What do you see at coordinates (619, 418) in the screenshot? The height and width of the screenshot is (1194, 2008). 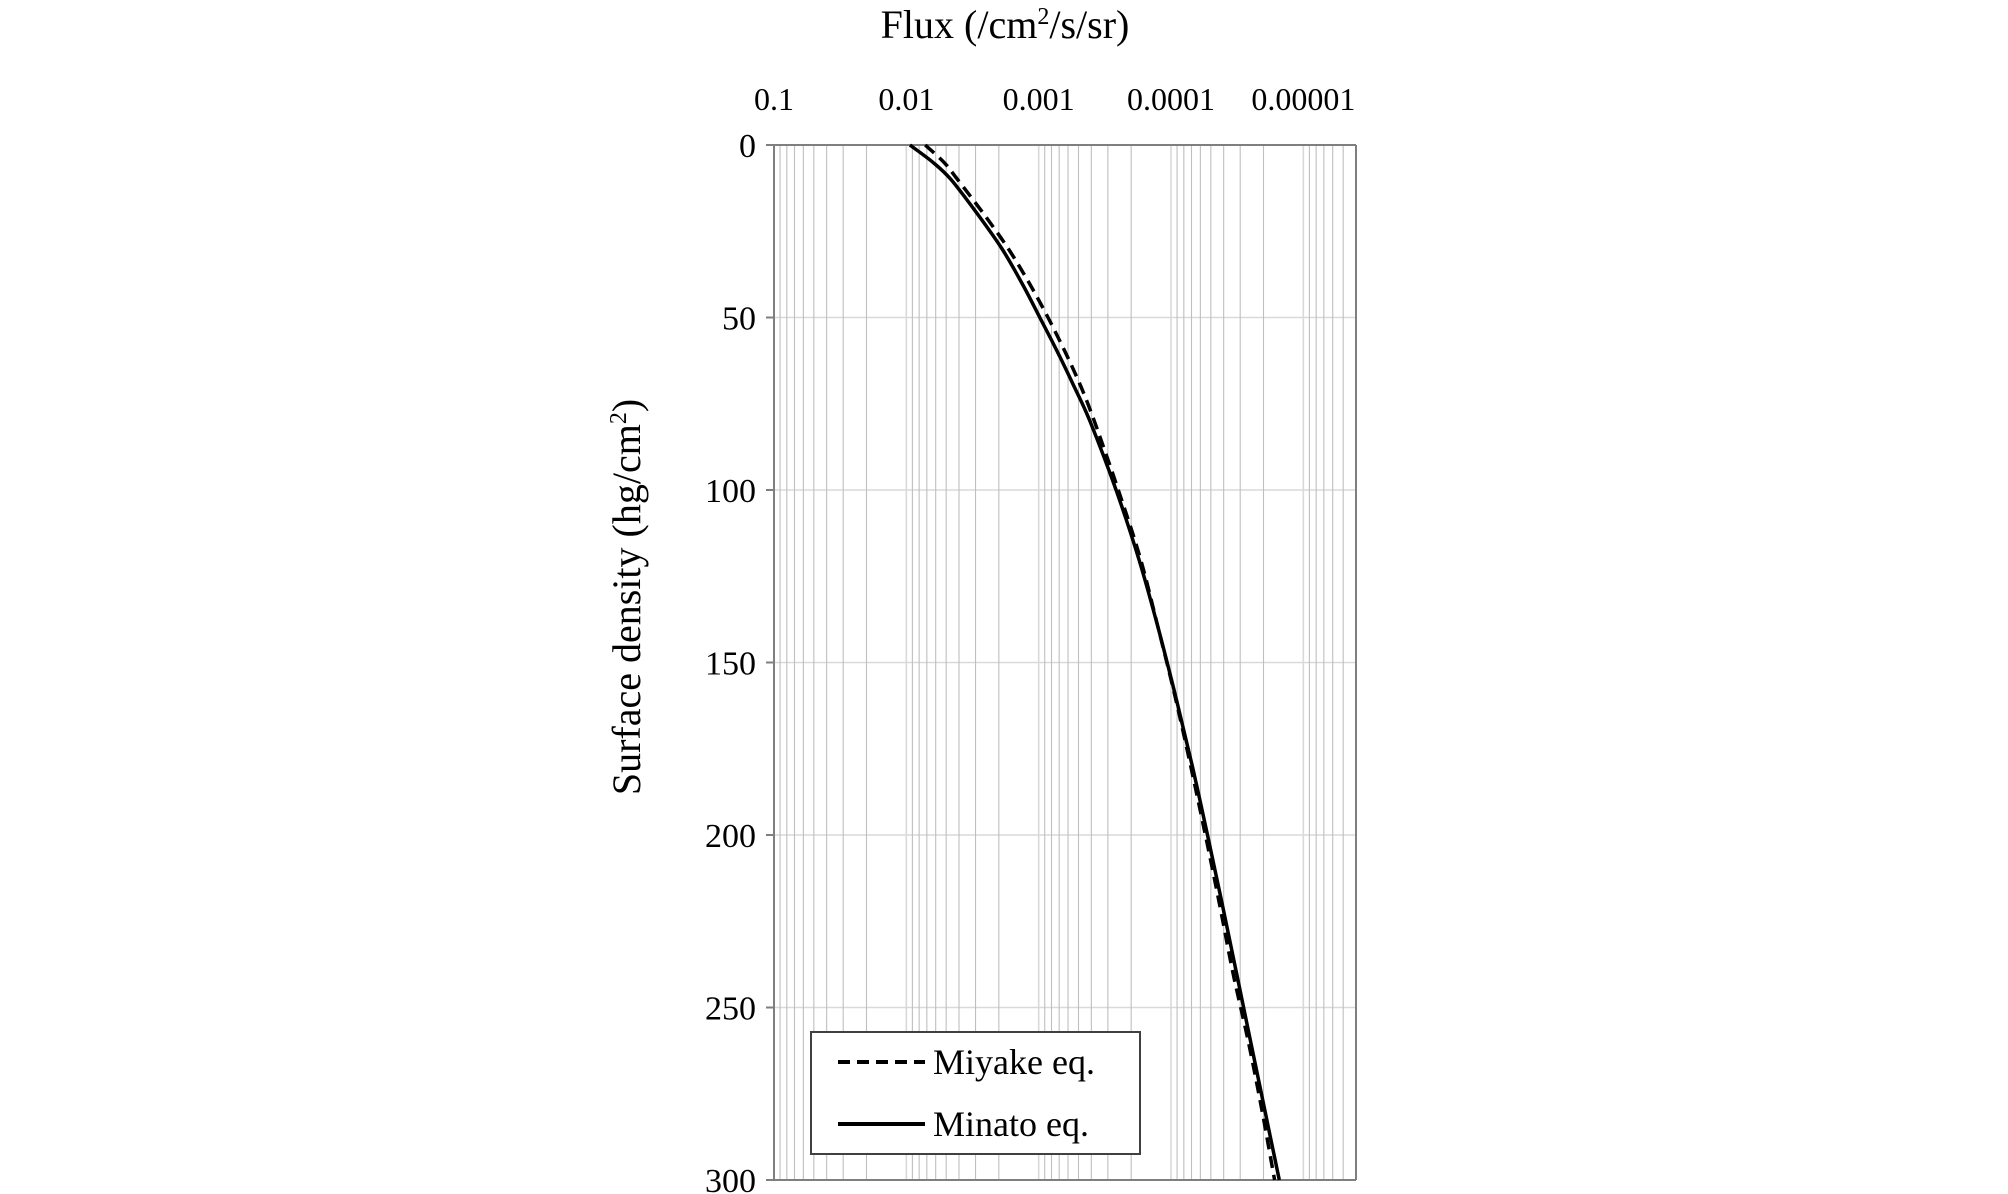 I see `y-axis-title-sup: 2` at bounding box center [619, 418].